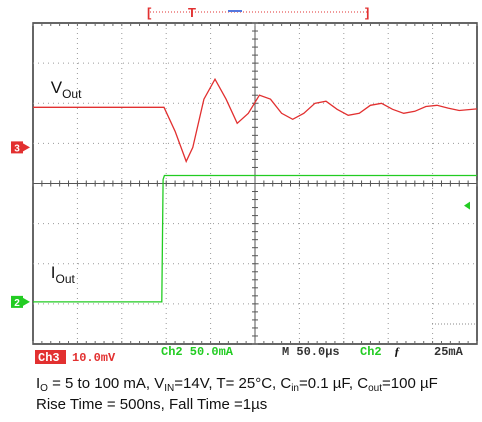 This screenshot has height=422, width=482. I want to click on trigger-marker: T, so click(192, 12).